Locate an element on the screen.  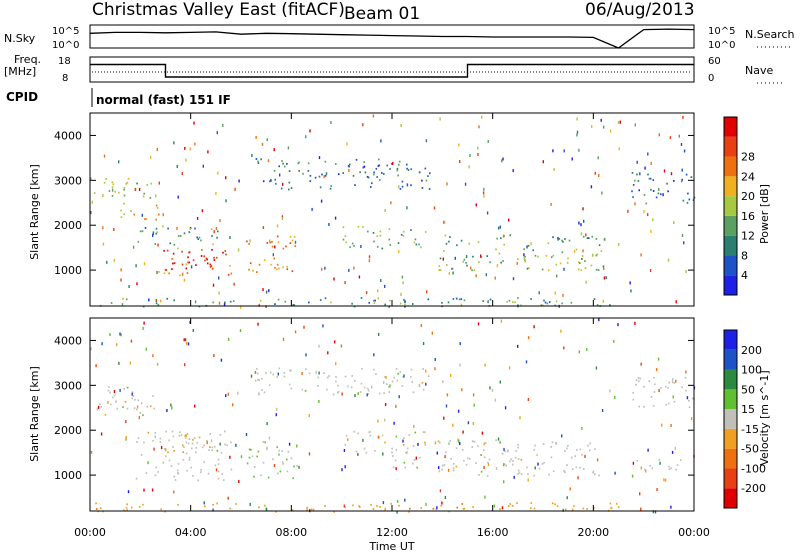
power-colorbar-tick-label: 16 is located at coordinates (748, 216).